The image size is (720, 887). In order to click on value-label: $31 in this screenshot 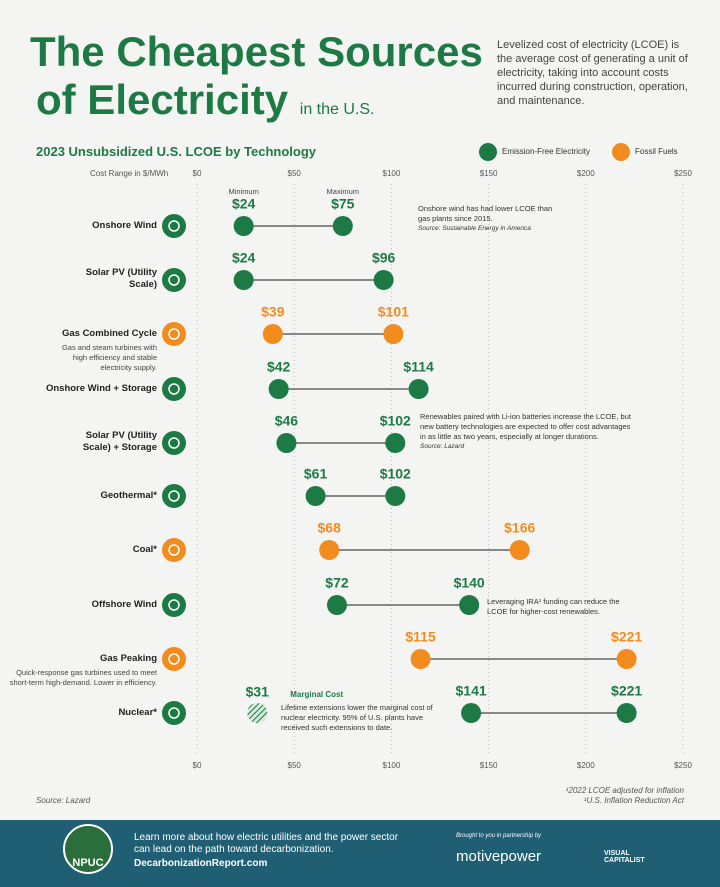, I will do `click(258, 692)`.